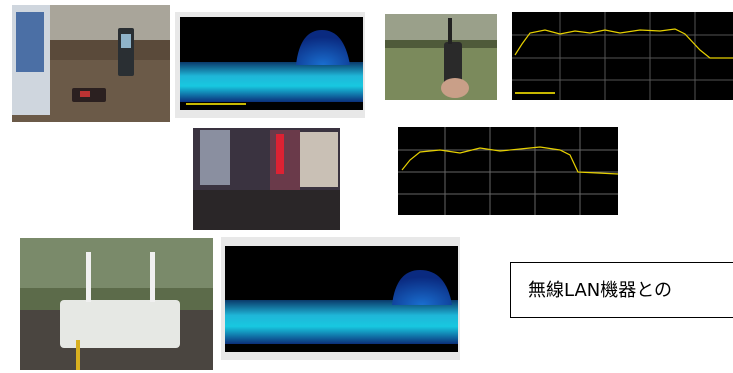  I want to click on photo-crowd, so click(266, 179).